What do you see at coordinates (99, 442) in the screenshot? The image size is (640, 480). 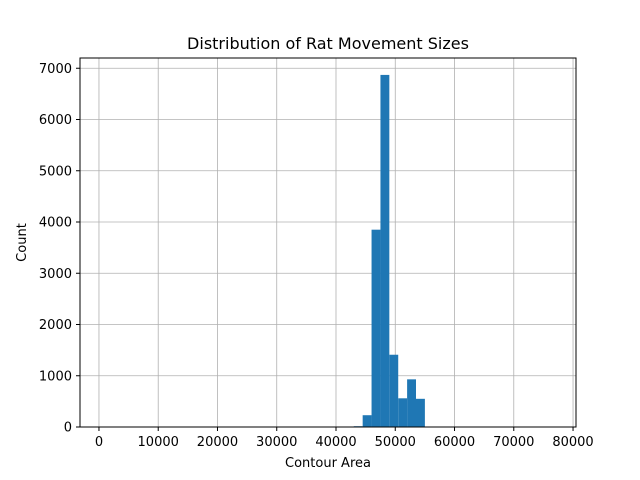 I see `x-tick-label: 0` at bounding box center [99, 442].